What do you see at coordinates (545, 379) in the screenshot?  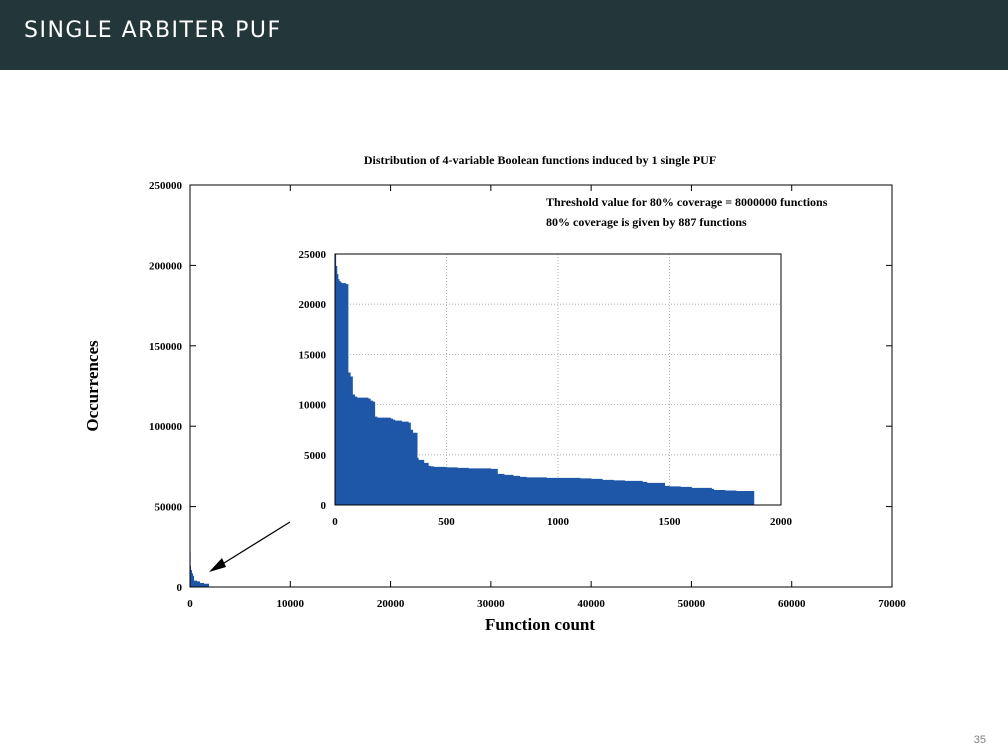 I see `inset-series-area` at bounding box center [545, 379].